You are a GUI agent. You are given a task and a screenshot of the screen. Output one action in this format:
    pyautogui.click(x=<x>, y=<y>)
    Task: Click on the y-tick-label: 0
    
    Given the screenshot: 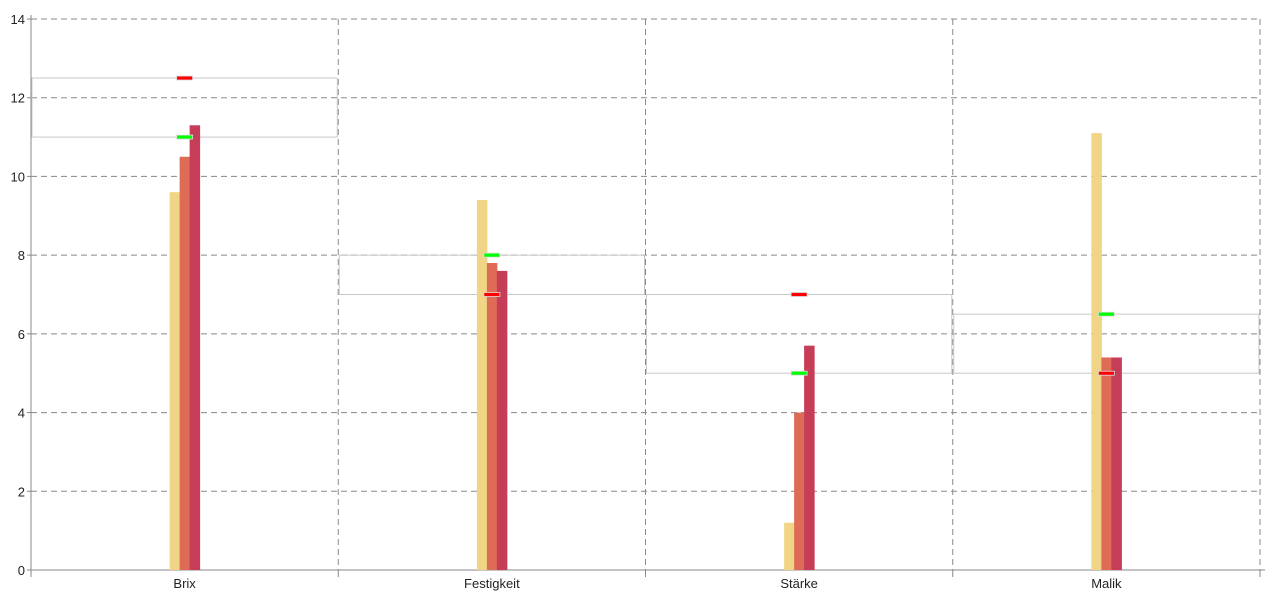 What is the action you would take?
    pyautogui.click(x=21, y=570)
    